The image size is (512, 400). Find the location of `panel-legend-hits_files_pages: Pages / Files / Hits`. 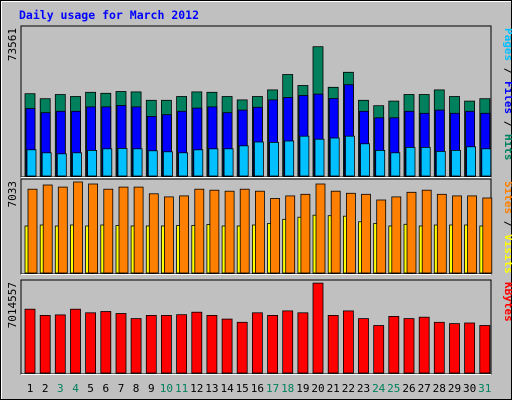

panel-legend-hits_files_pages: Pages / Files / Hits is located at coordinates (507, 94).